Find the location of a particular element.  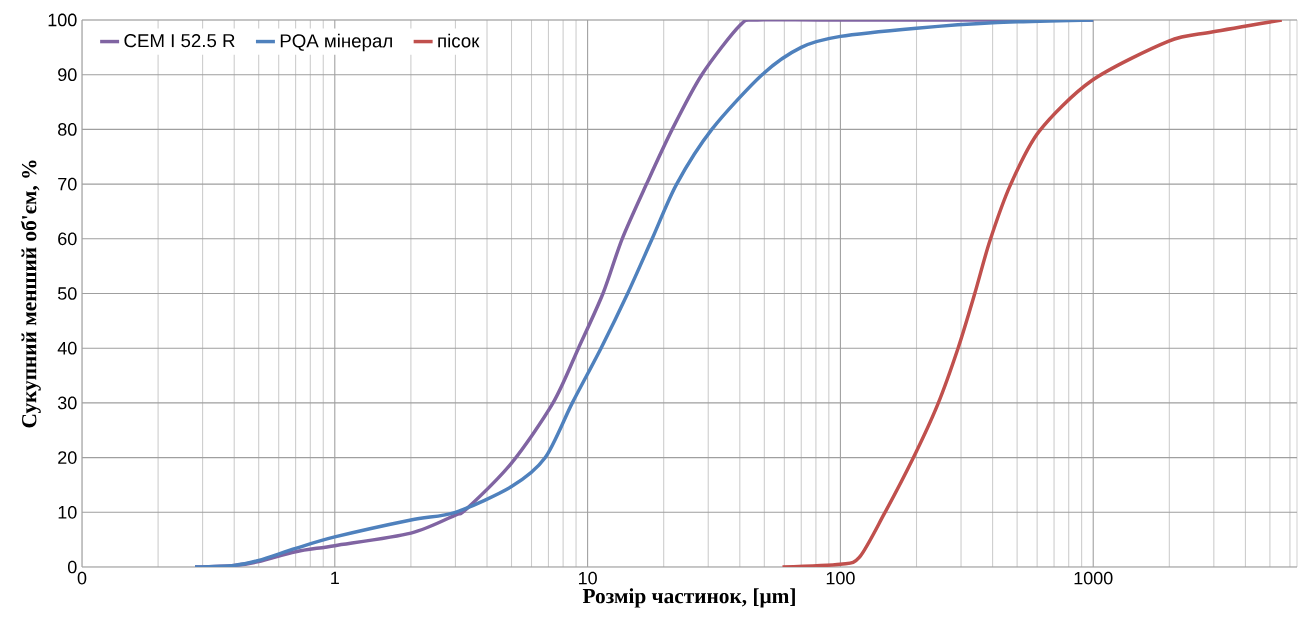

legend-label: PQA мінерал is located at coordinates (336, 42).